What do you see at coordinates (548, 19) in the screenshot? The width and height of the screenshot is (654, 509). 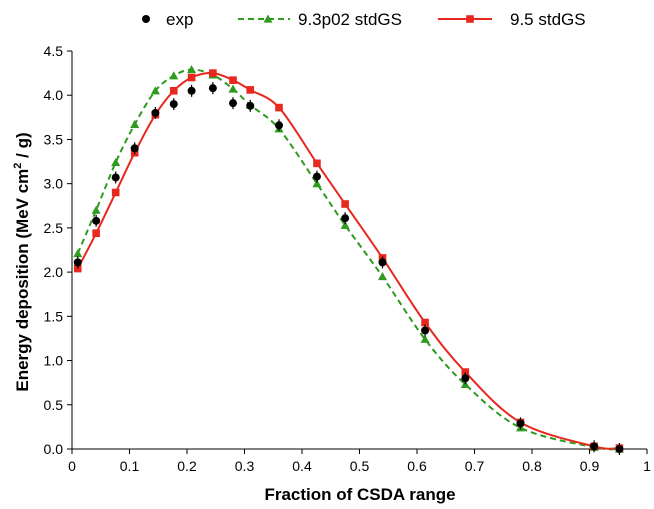 I see `legend-label: 9.5 stdGS` at bounding box center [548, 19].